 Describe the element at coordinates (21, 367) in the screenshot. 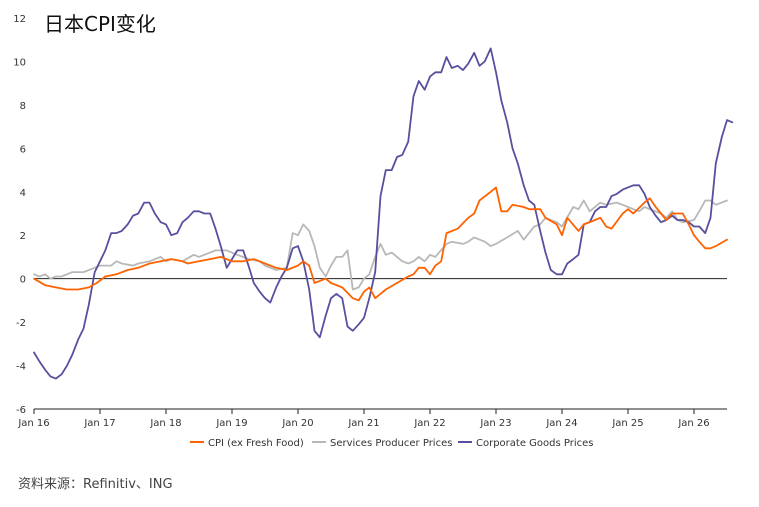

I see `y-tick-label: -4` at that location.